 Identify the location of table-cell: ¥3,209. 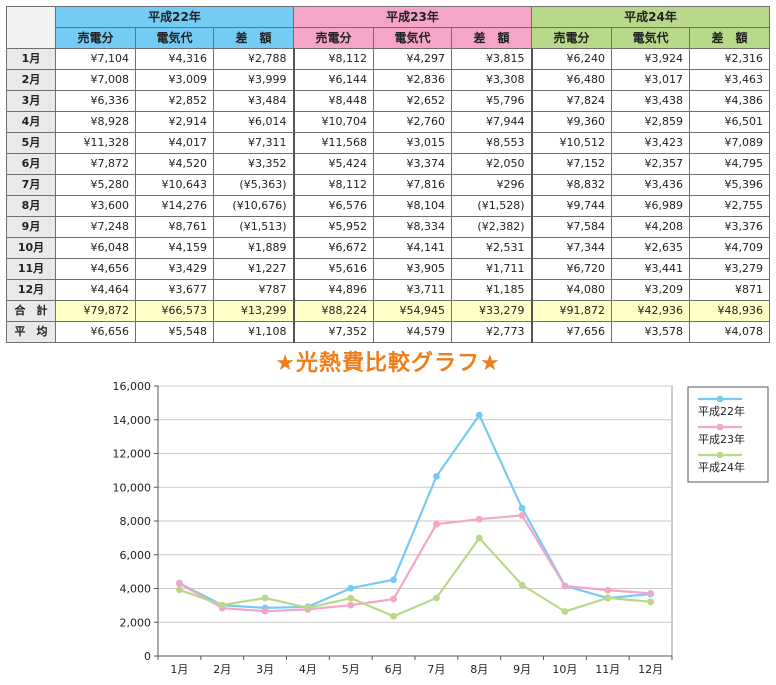
(650, 290).